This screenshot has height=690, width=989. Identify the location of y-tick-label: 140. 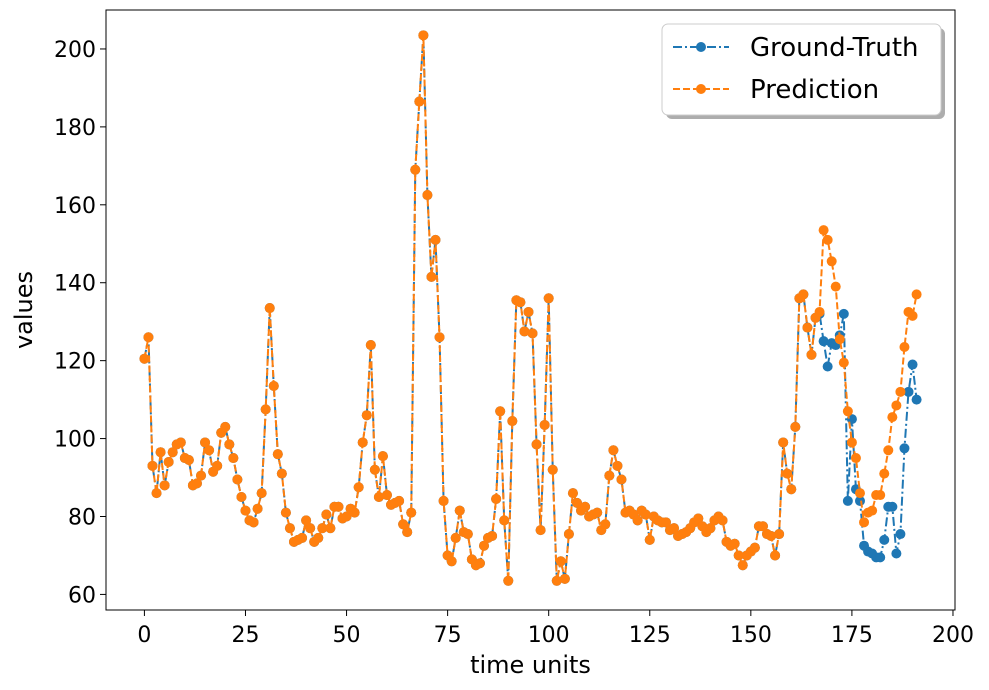
(75, 284).